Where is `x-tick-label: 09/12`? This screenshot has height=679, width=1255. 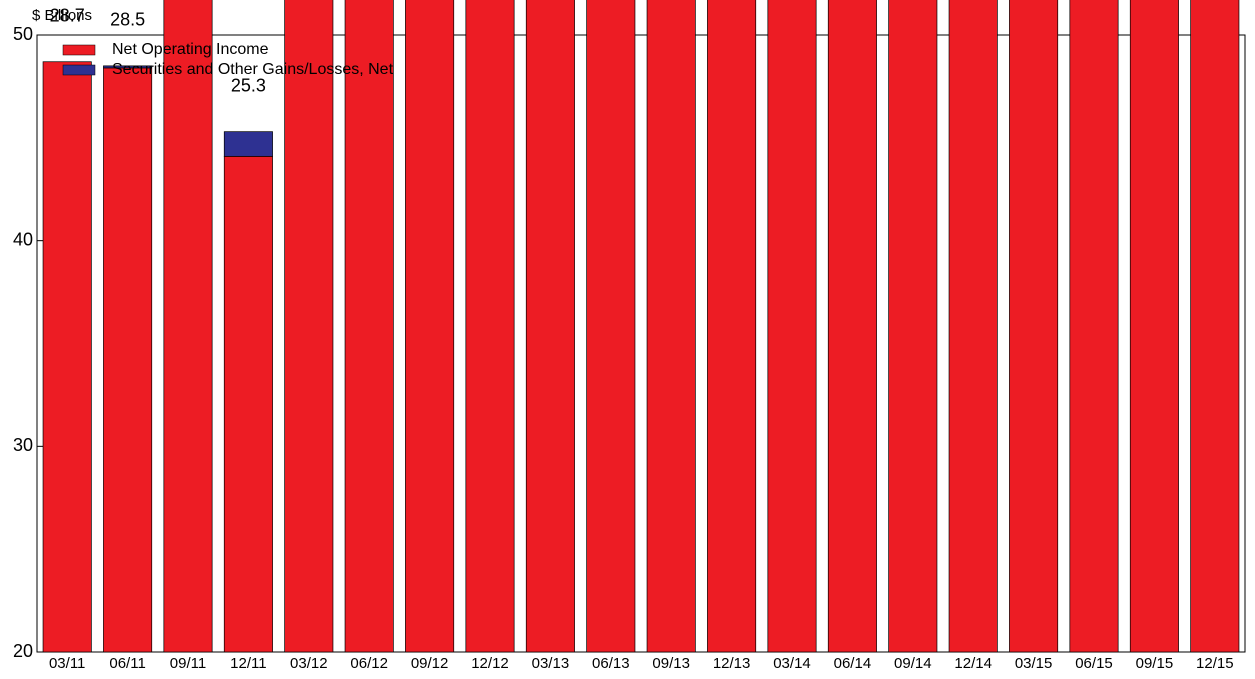
x-tick-label: 09/12 is located at coordinates (430, 663).